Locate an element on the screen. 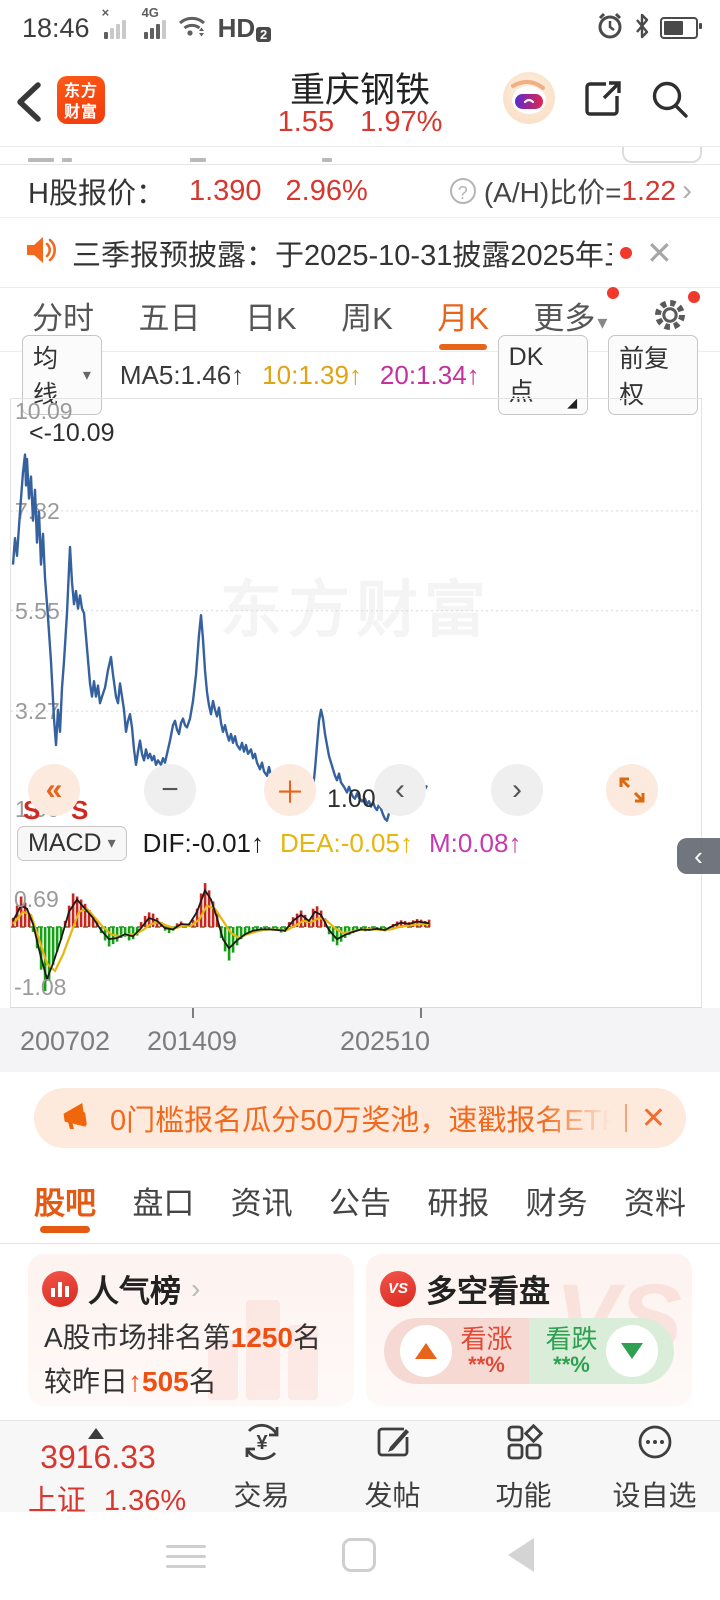 Image resolution: width=720 pixels, height=1600 pixels. alarm-icon is located at coordinates (610, 28).